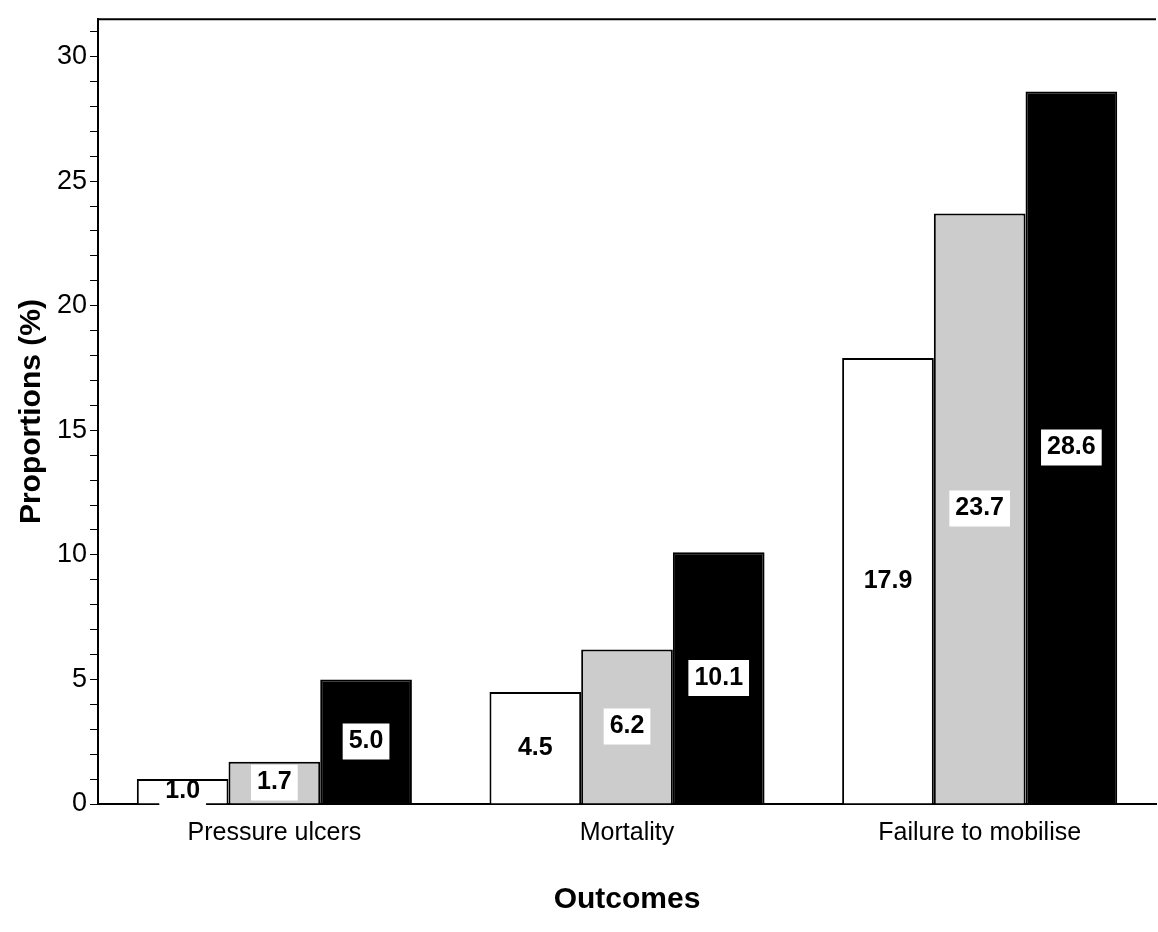 This screenshot has height=932, width=1158. Describe the element at coordinates (535, 745) in the screenshot. I see `data-label: 4.5` at that location.